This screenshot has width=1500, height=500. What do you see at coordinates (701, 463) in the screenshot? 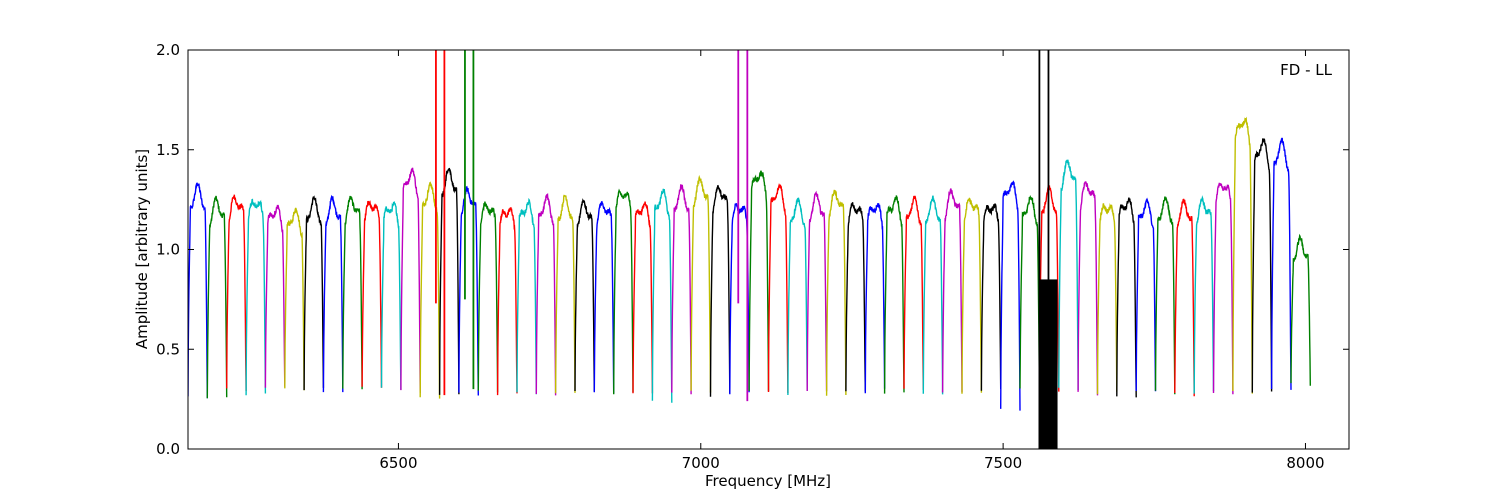
I see `x-tick-label: 7000` at bounding box center [701, 463].